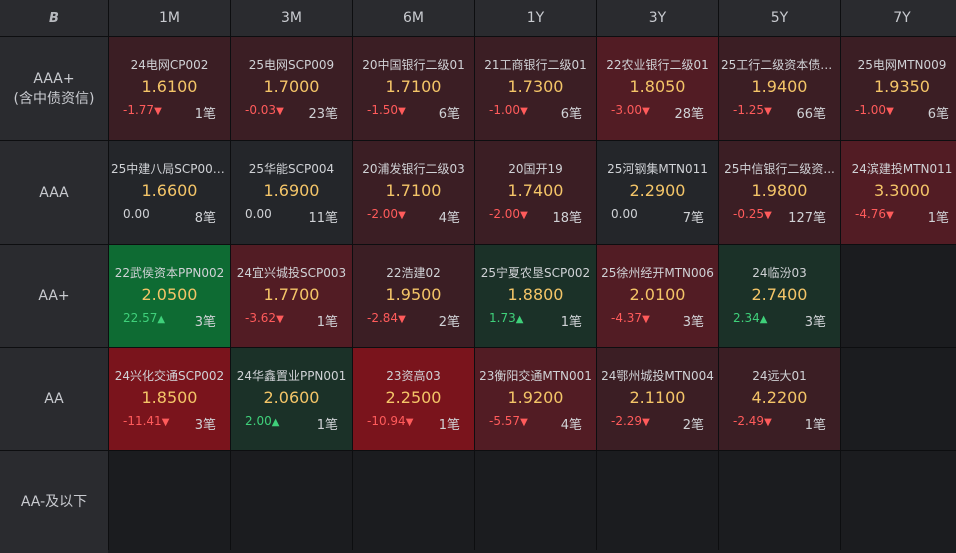  What do you see at coordinates (327, 425) in the screenshot?
I see `trade-count: 1笔` at bounding box center [327, 425].